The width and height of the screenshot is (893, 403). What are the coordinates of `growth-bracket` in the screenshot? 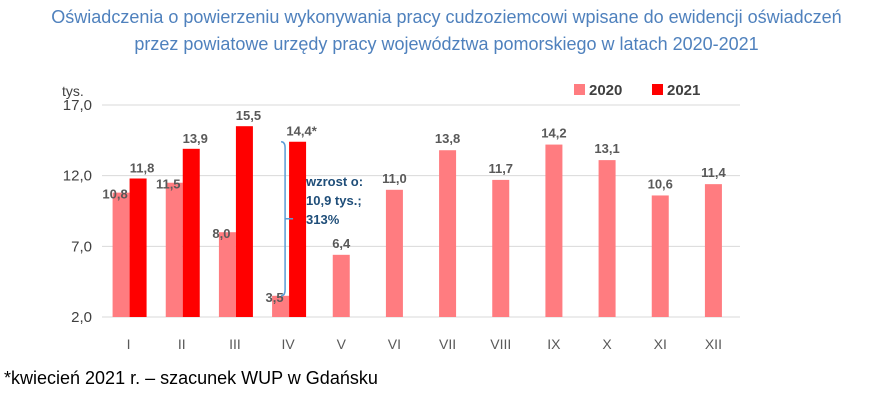 It's located at (283, 218).